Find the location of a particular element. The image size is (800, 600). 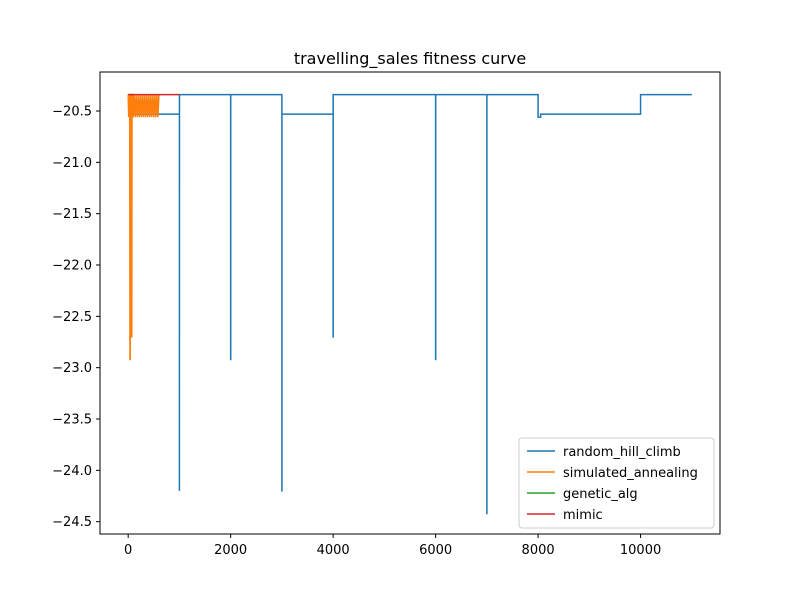

legend-box is located at coordinates (616, 483).